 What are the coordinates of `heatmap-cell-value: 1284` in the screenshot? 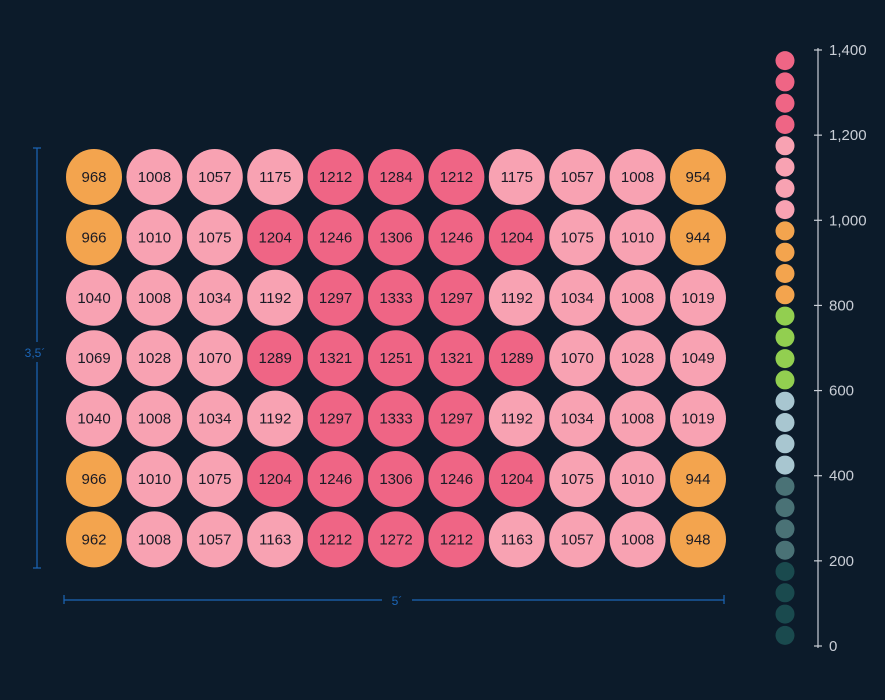 It's located at (395, 177).